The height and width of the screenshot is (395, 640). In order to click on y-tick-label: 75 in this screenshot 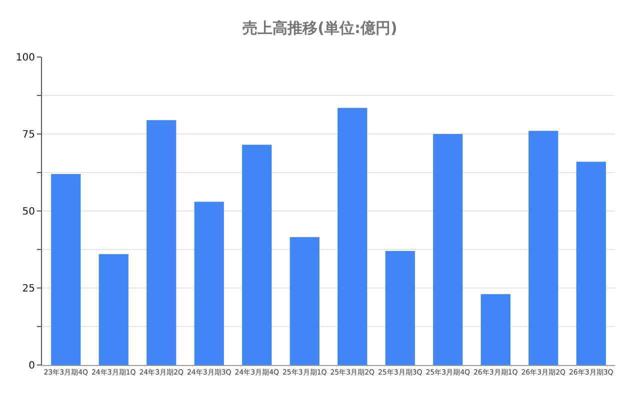, I will do `click(28, 135)`.